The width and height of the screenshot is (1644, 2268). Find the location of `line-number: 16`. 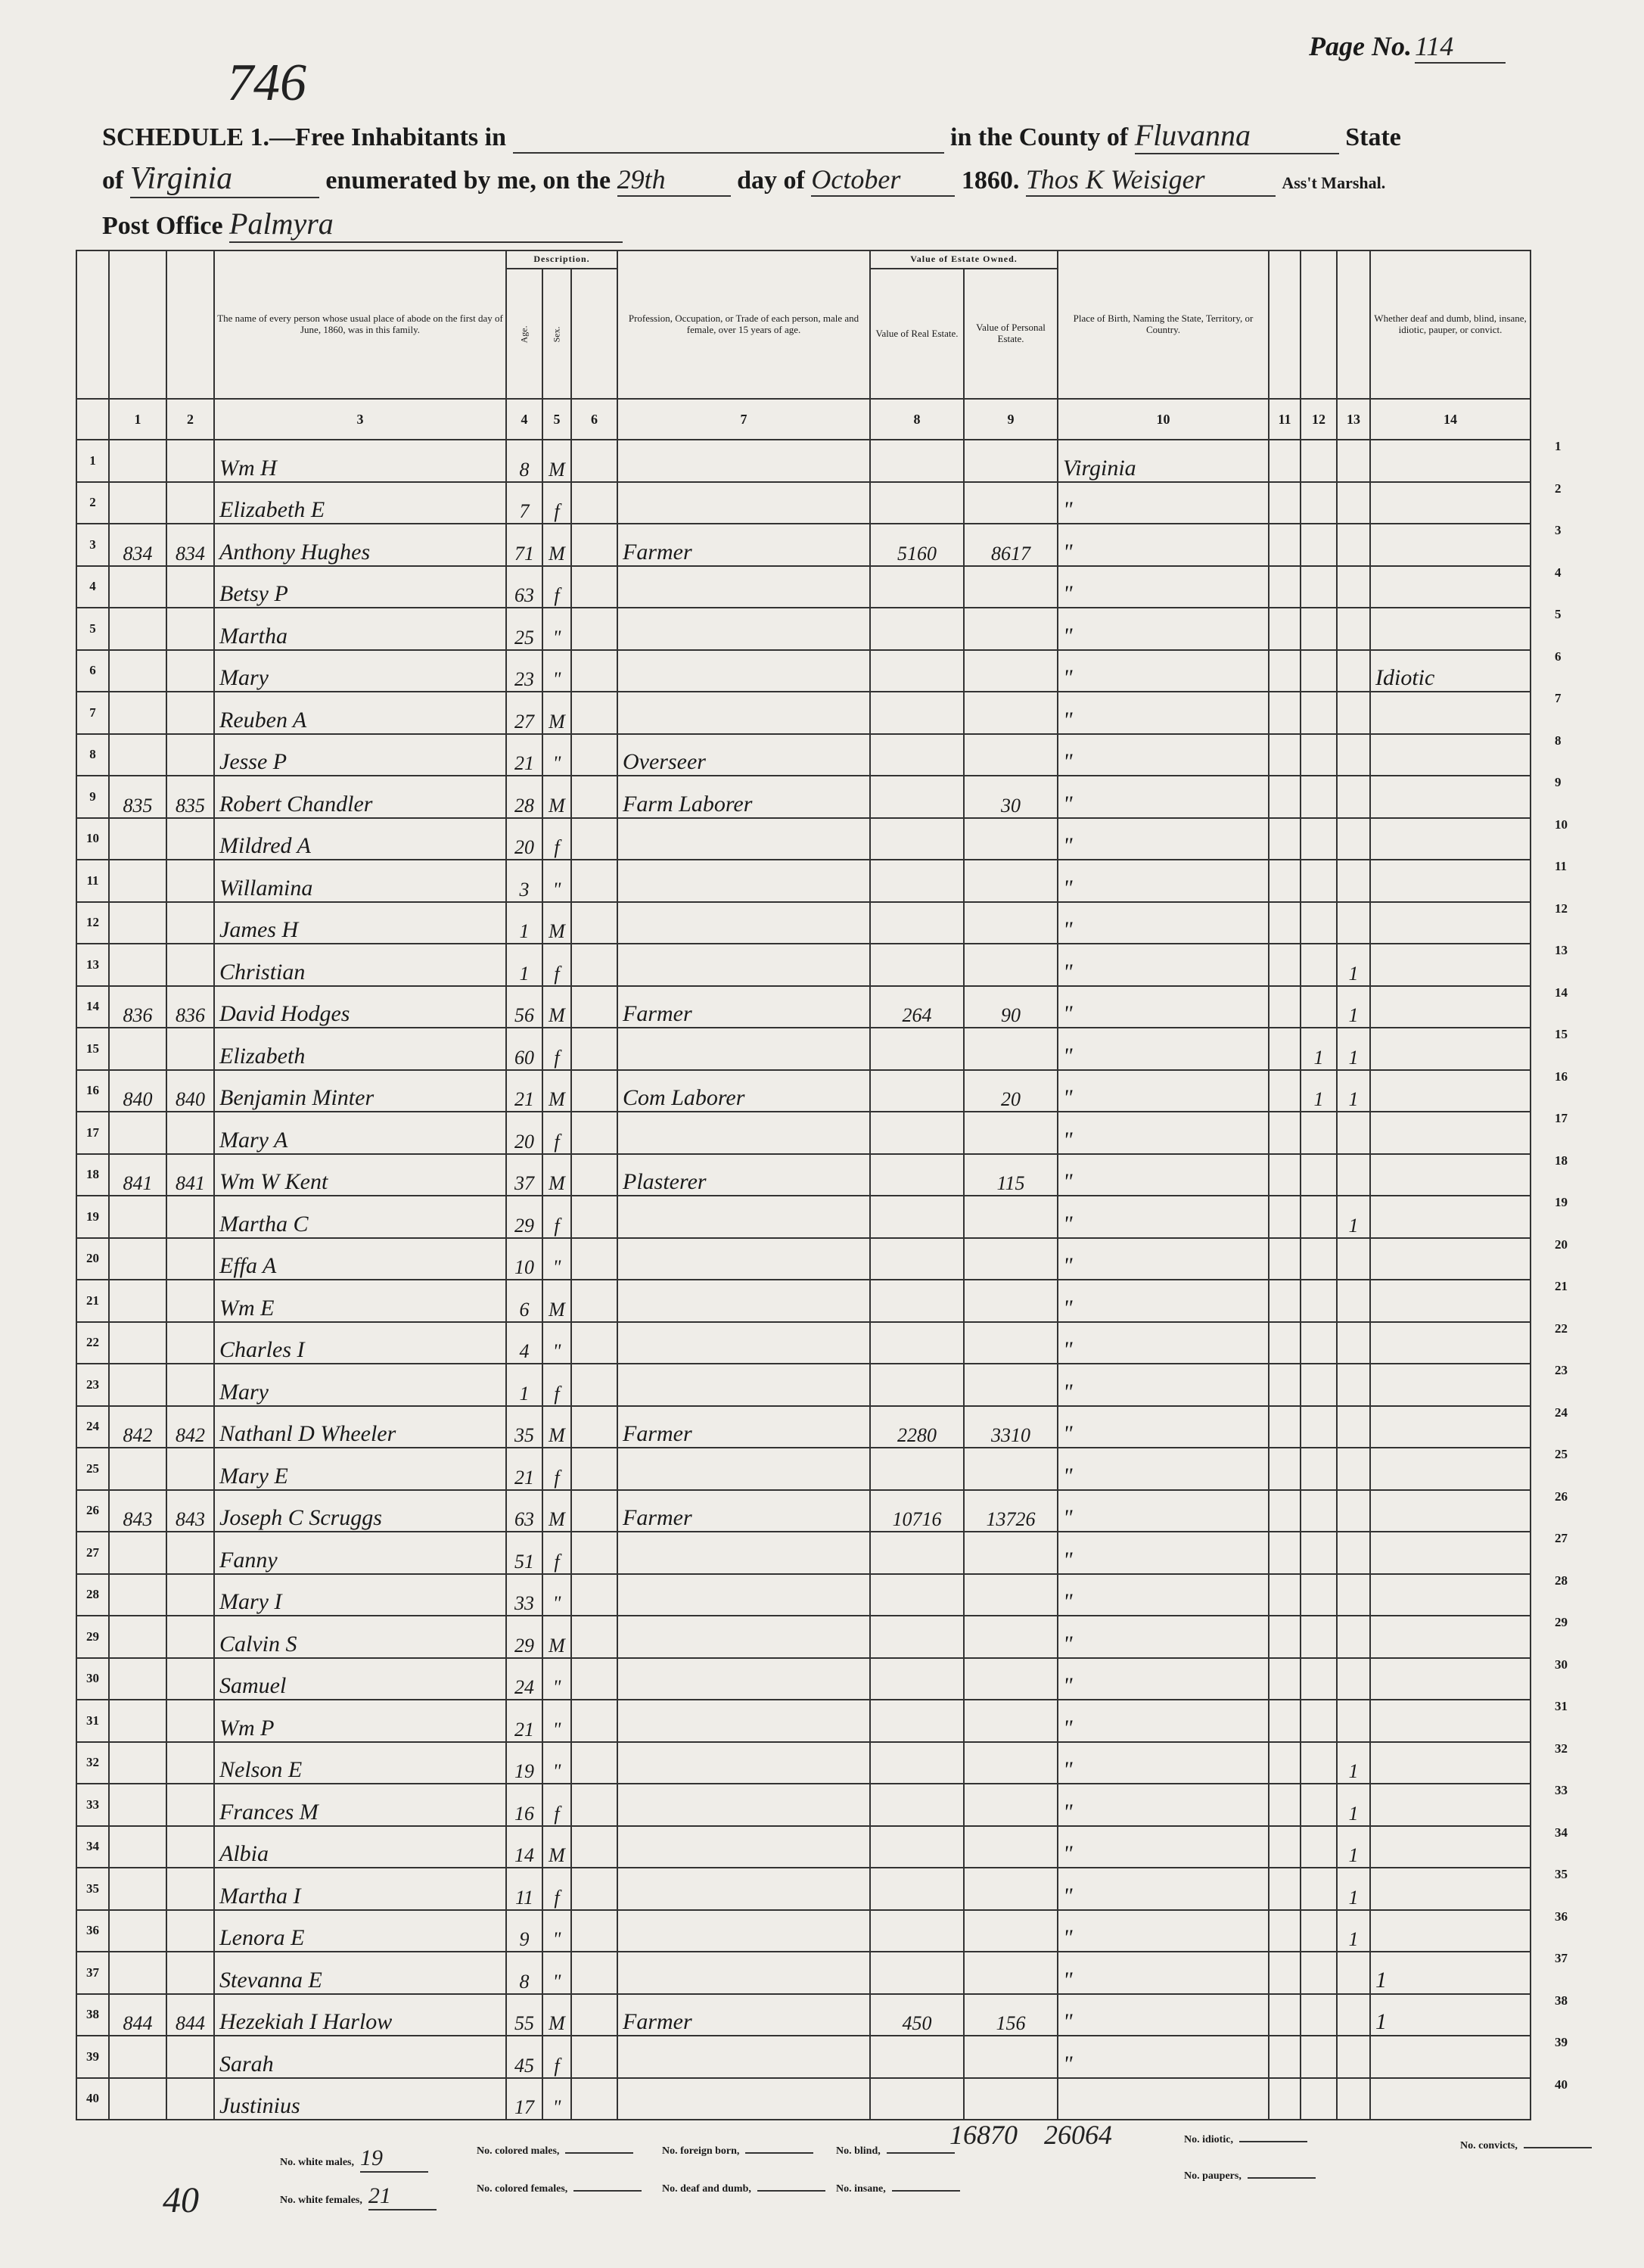

line-number: 16 is located at coordinates (93, 1090).